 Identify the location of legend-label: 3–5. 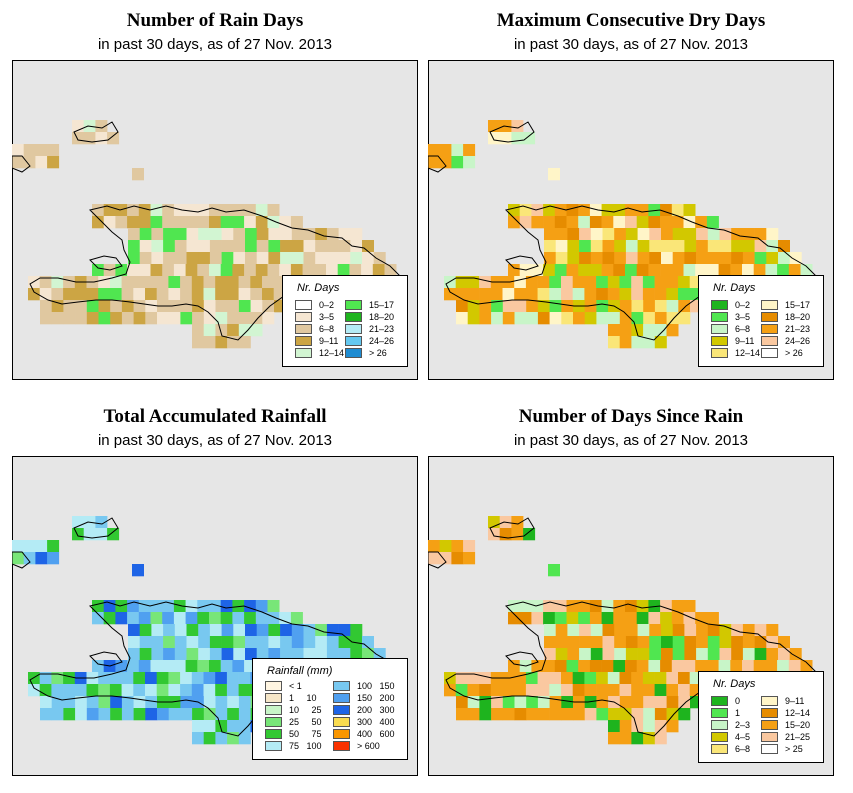
(743, 317).